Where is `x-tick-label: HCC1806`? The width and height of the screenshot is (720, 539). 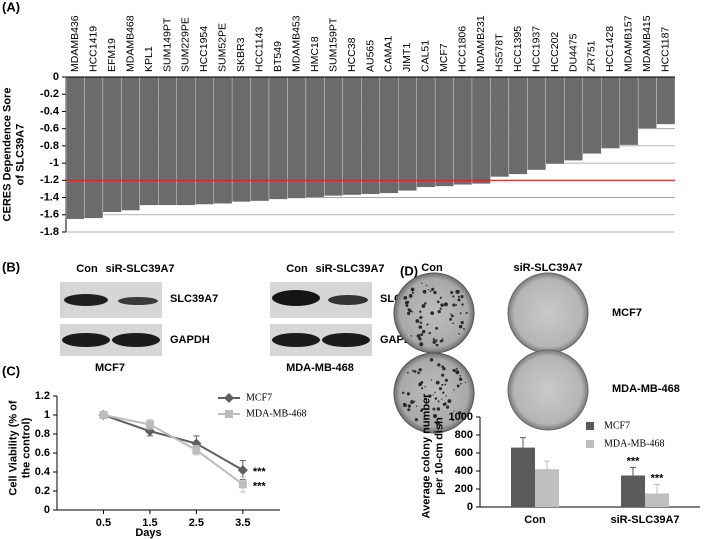 x-tick-label: HCC1806 is located at coordinates (463, 49).